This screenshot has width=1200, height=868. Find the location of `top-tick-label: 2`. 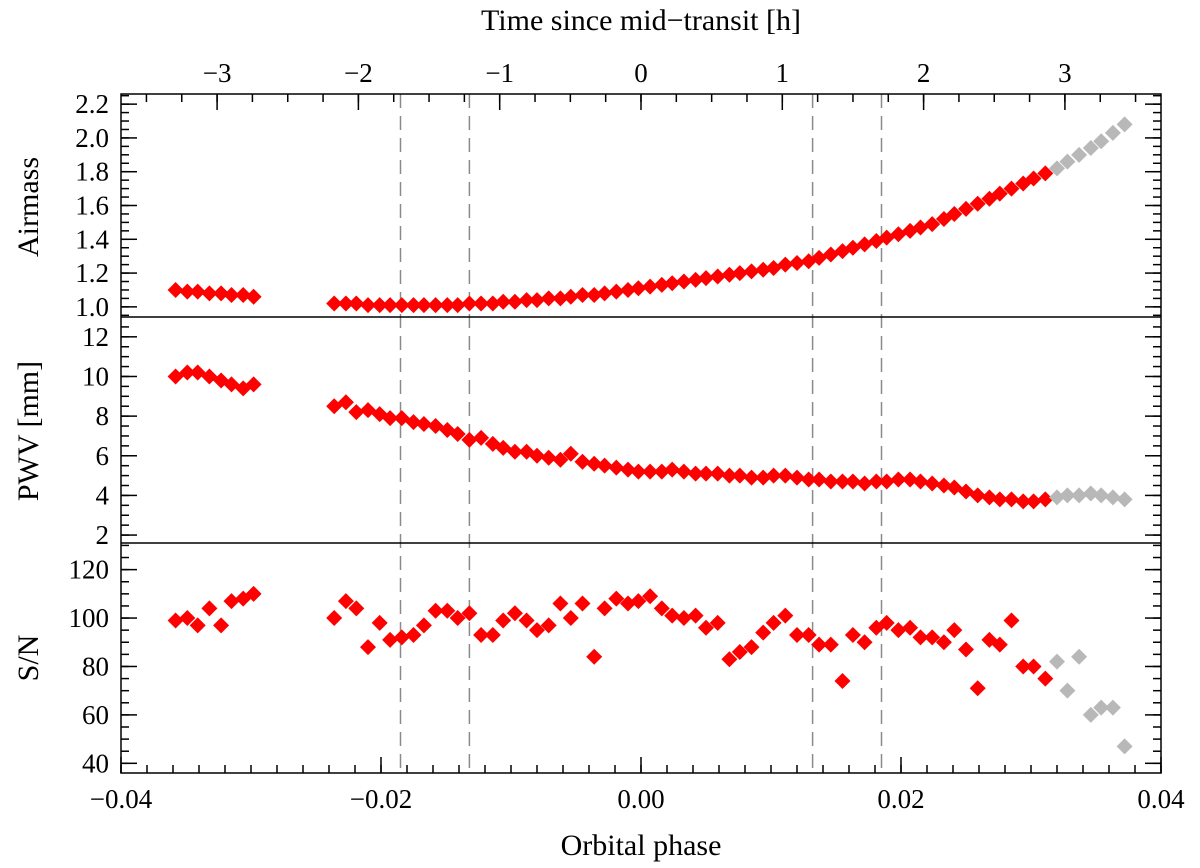

top-tick-label: 2 is located at coordinates (924, 73).